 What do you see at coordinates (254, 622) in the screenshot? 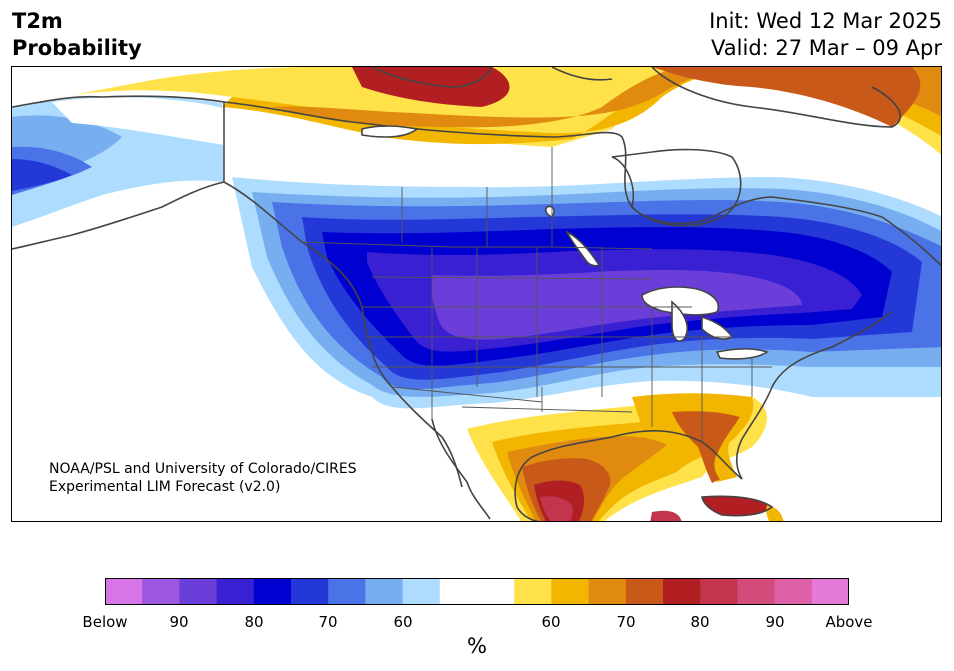
I see `colorbar-label-80-cold: 80` at bounding box center [254, 622].